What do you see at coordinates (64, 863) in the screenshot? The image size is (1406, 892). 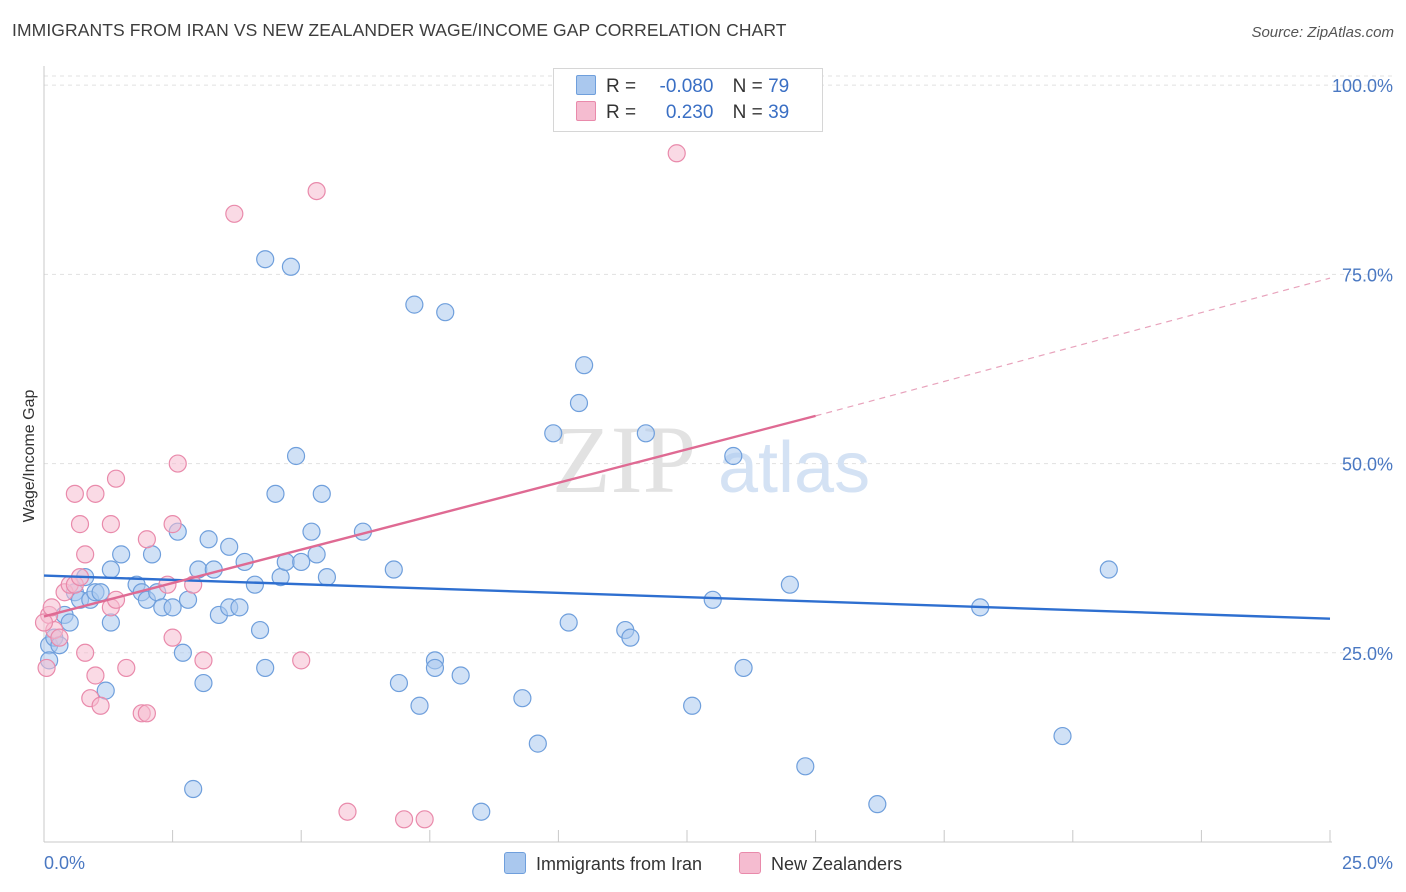 I see `x-tick-label: 0.0%` at bounding box center [64, 863].